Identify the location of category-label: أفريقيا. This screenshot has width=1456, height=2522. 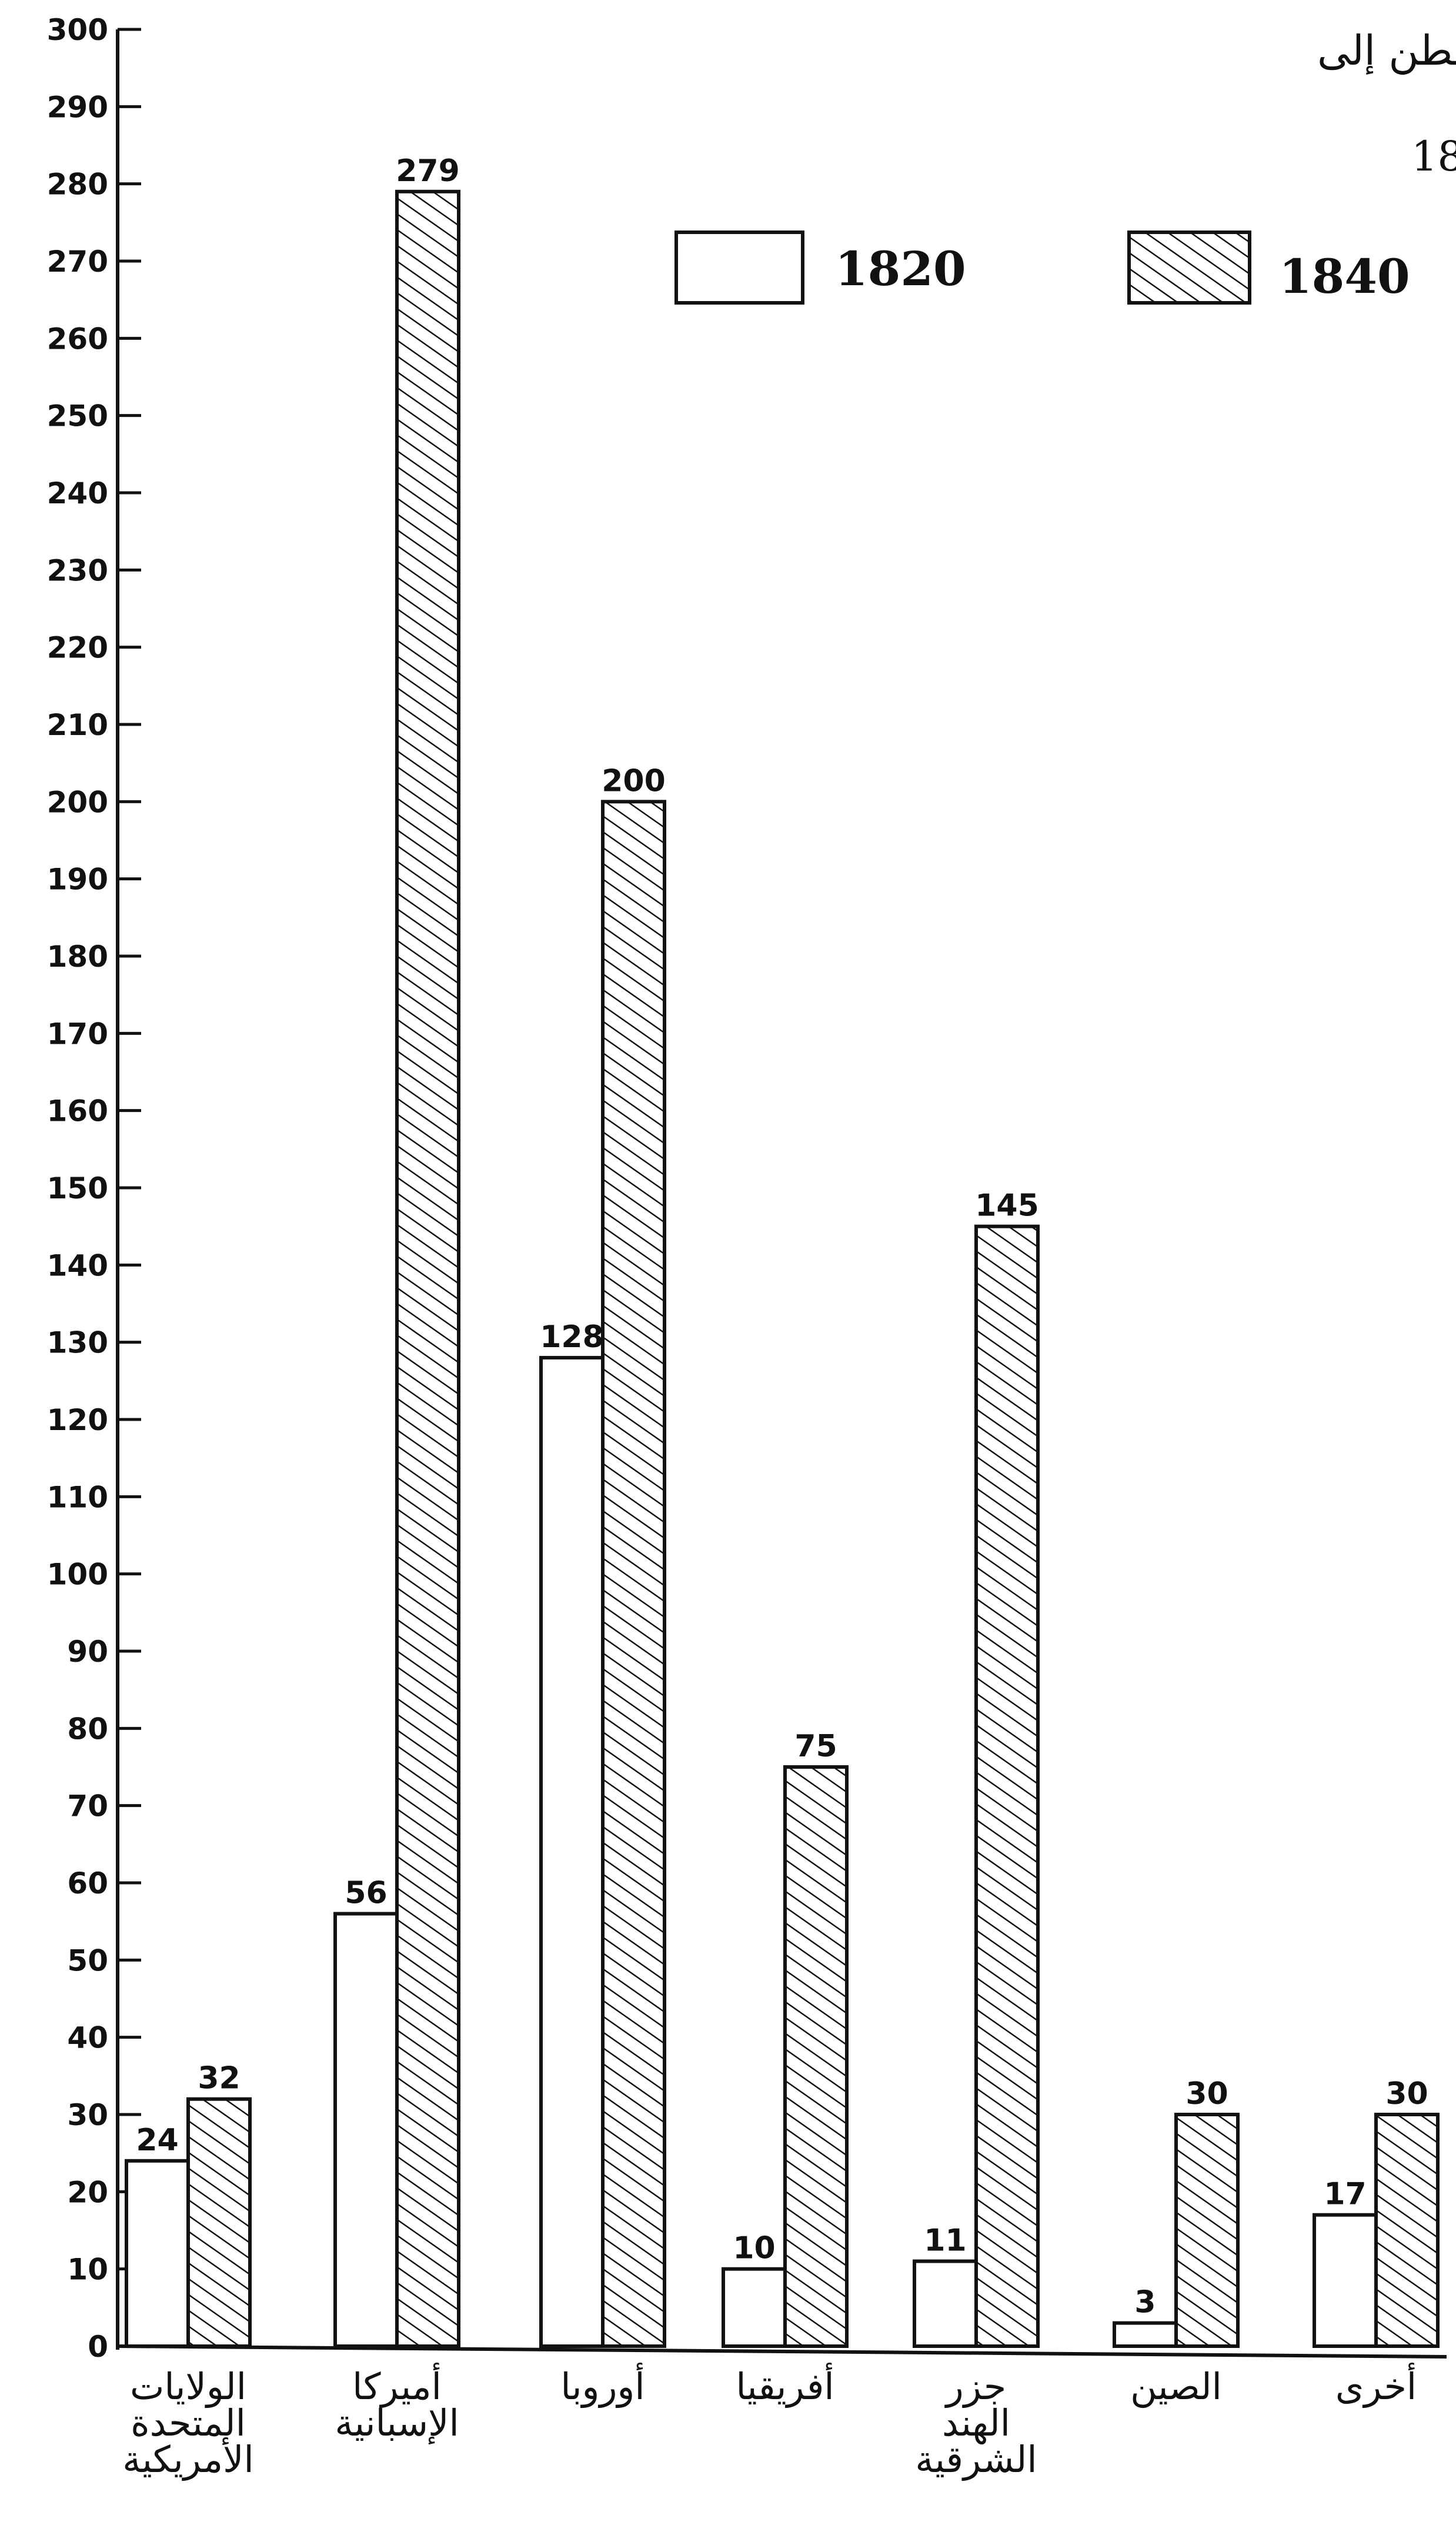
(785, 2385).